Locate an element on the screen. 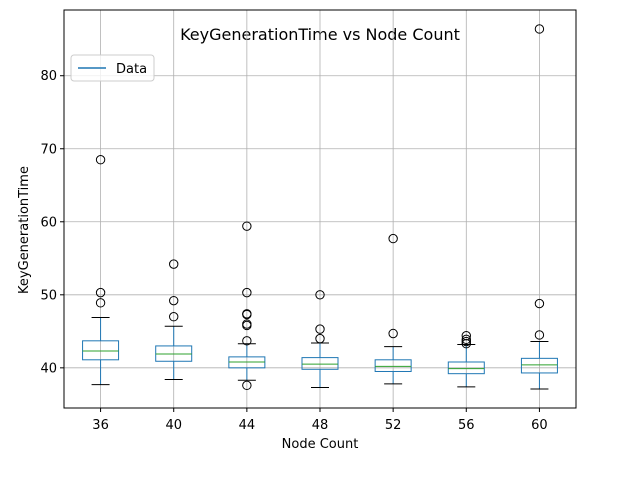 This screenshot has height=480, width=640. x-tick-label: 44 is located at coordinates (247, 425).